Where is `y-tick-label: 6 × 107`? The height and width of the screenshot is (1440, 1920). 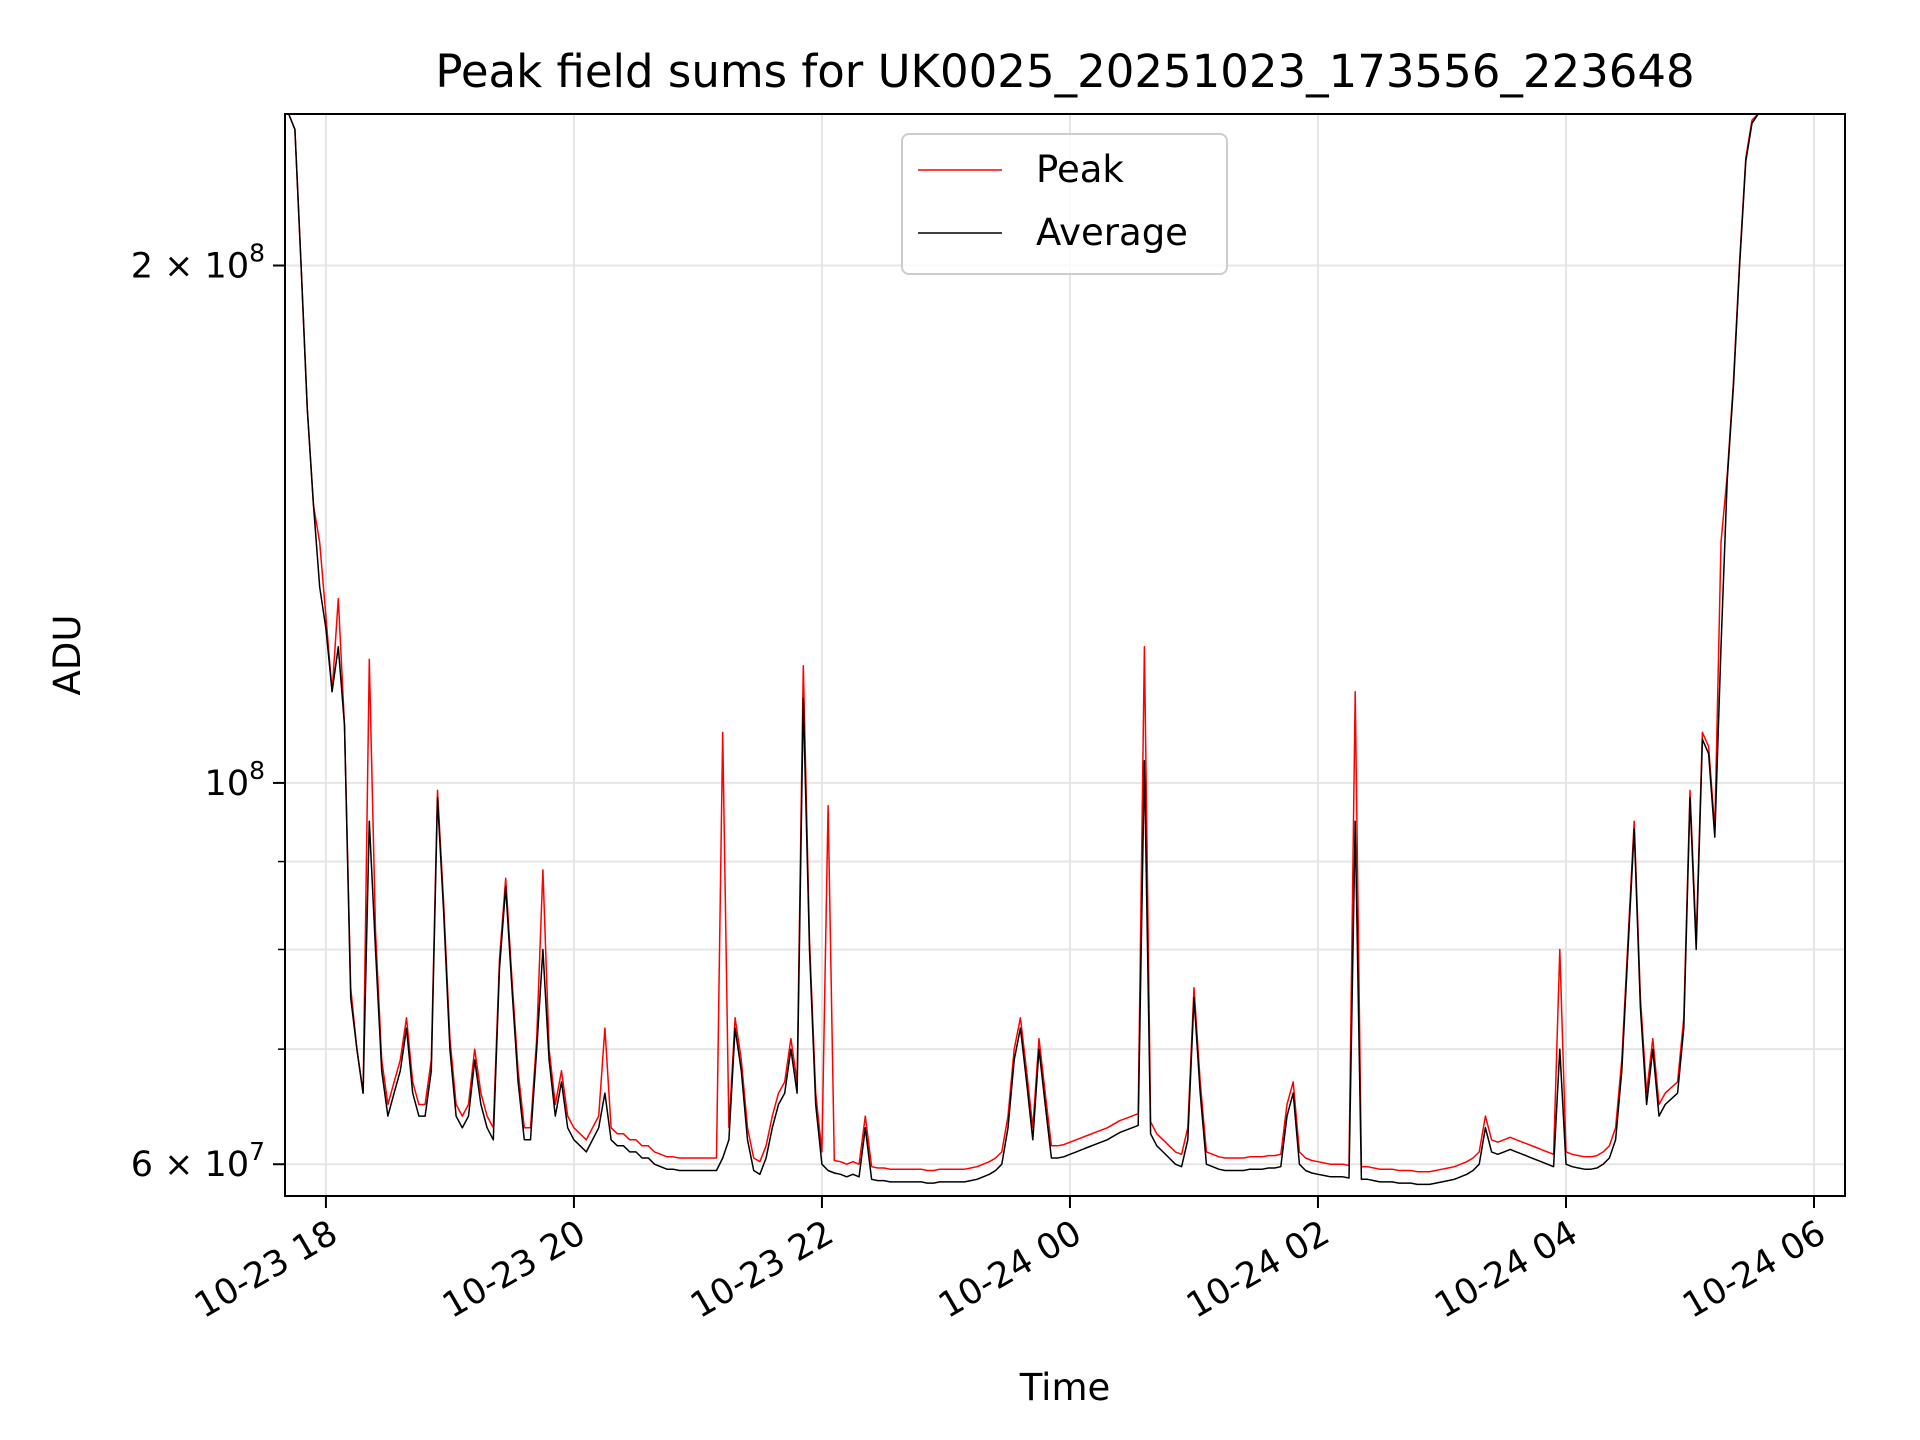
y-tick-label: 6 × 107 is located at coordinates (198, 1161).